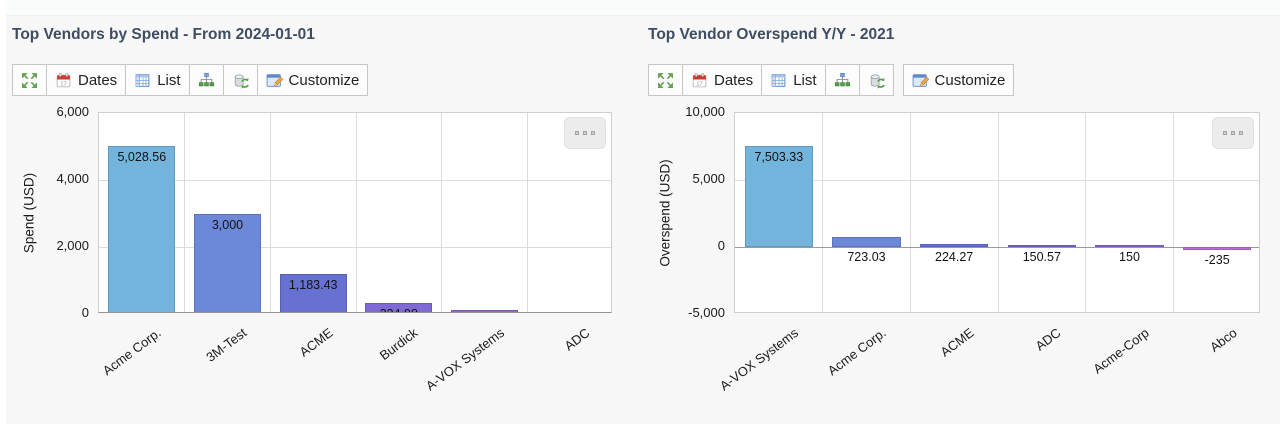 This screenshot has width=1280, height=424. I want to click on hierarchy-icon, so click(842, 80).